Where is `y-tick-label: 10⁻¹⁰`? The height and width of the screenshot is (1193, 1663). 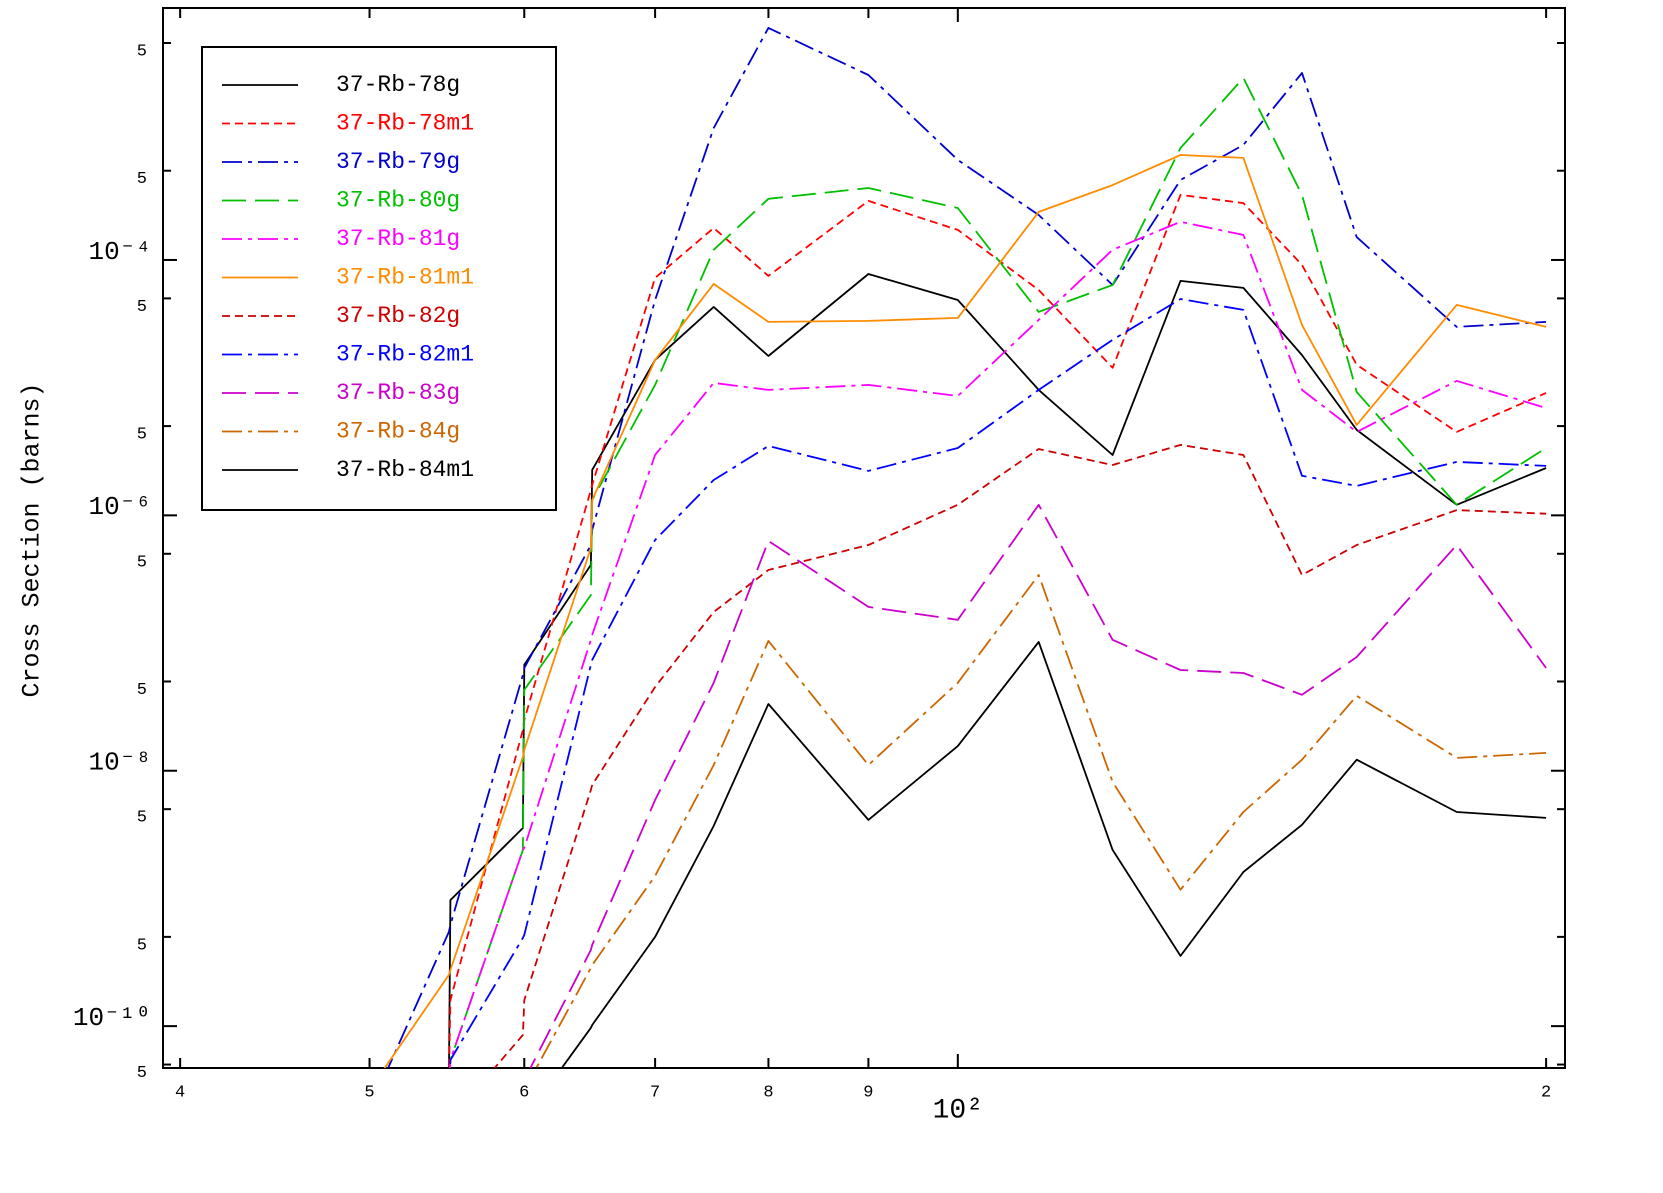
y-tick-label: 10⁻¹⁰ is located at coordinates (112, 1018).